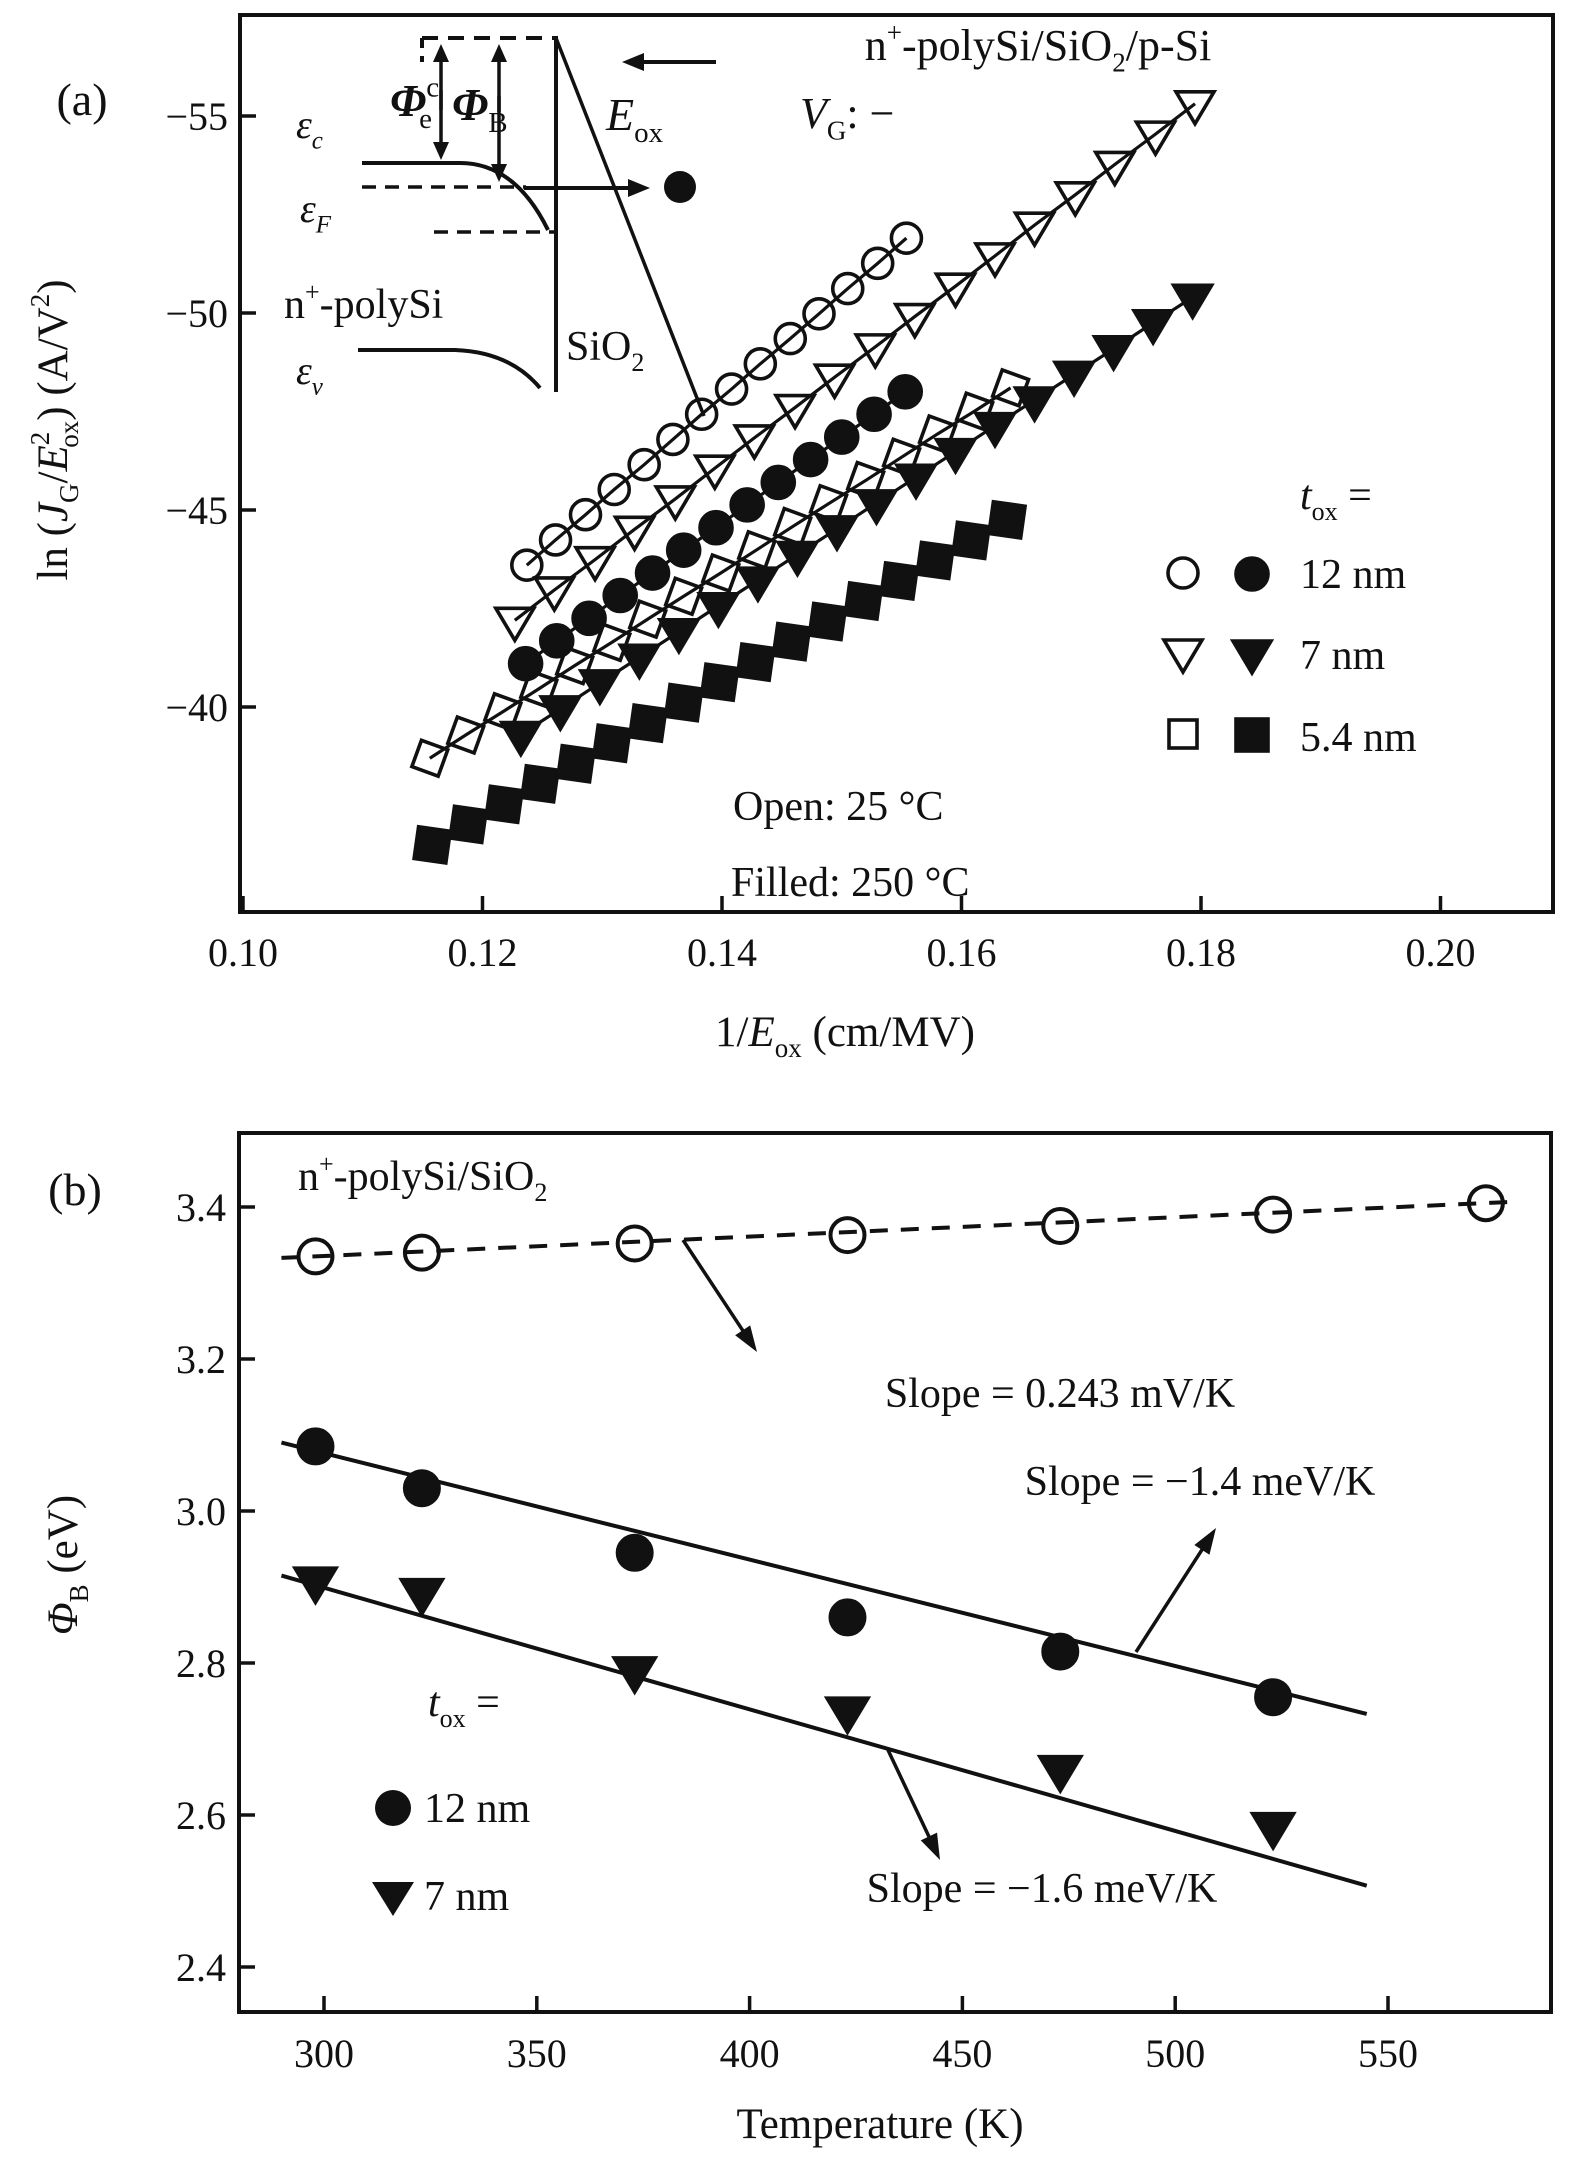 This screenshot has height=2163, width=1575. What do you see at coordinates (75, 1189) in the screenshot?
I see `panel-b-label: (b)` at bounding box center [75, 1189].